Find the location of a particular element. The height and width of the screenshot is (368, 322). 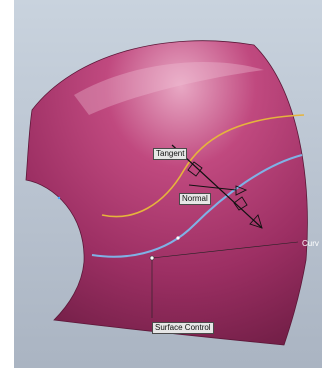

construction-line-horizontal is located at coordinates (225, 250).